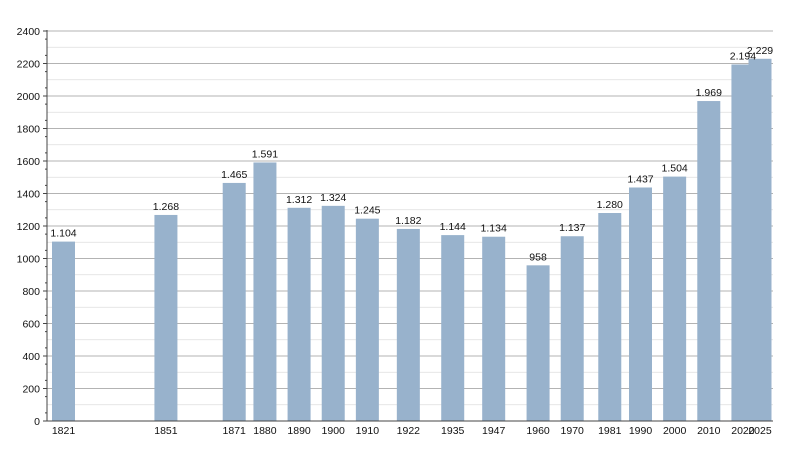  I want to click on bar-value-label: 1.134, so click(494, 229).